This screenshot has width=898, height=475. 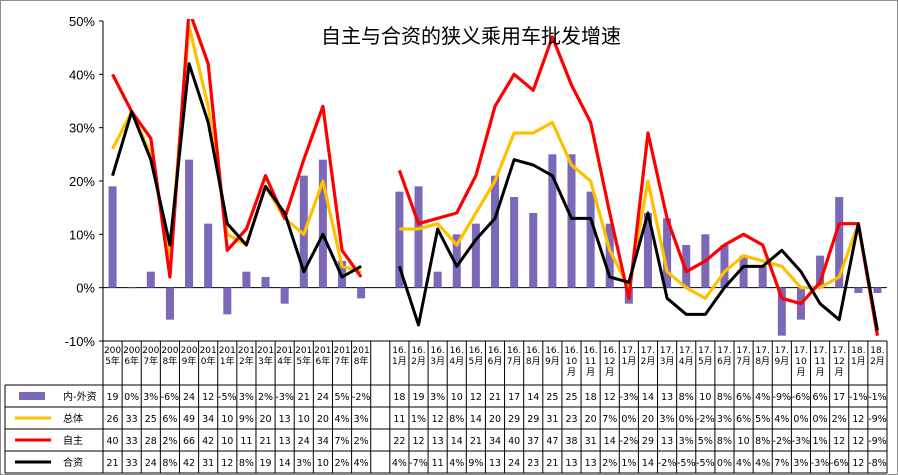 What do you see at coordinates (705, 419) in the screenshot?
I see `data-label: -2%` at bounding box center [705, 419].